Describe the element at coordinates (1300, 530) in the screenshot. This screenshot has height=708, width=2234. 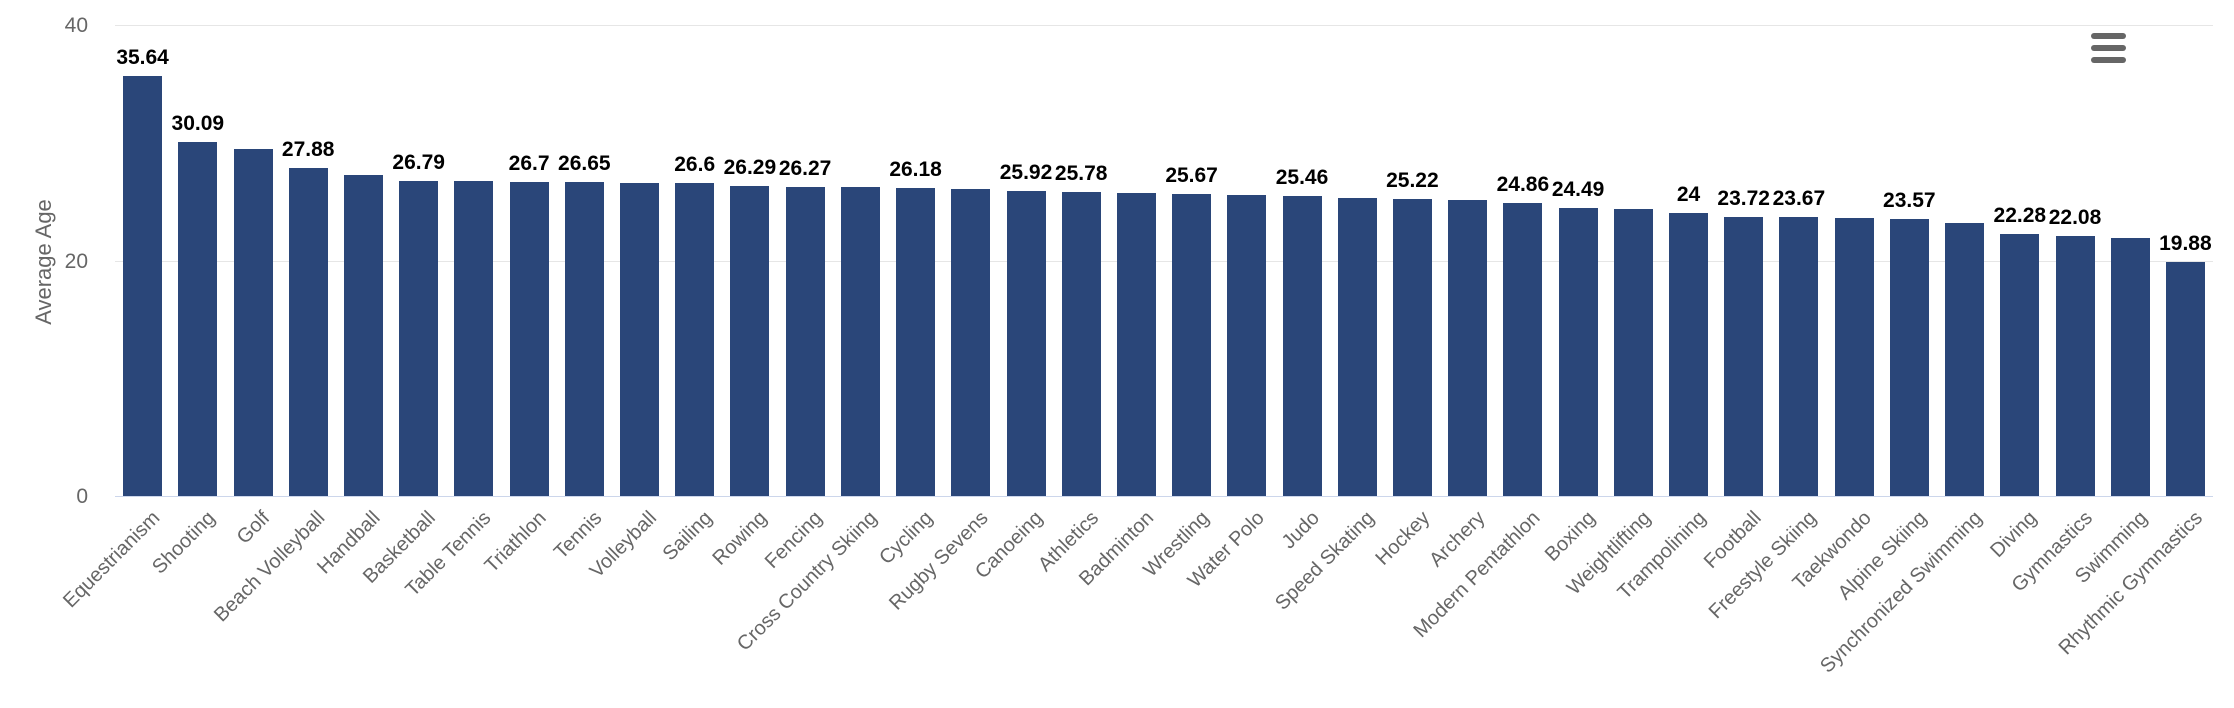
I see `category-label: Judo` at that location.